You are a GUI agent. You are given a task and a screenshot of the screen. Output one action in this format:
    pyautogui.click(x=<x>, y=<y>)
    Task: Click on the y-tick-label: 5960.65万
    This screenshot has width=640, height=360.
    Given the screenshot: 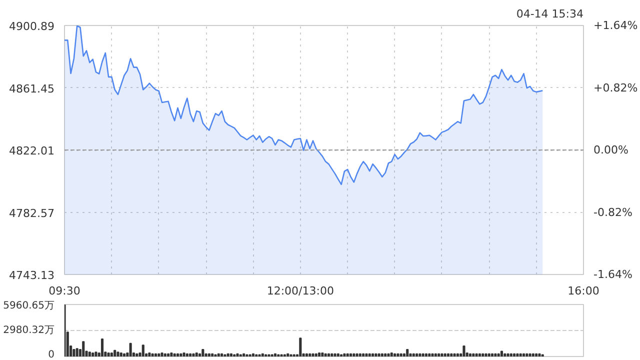 What is the action you would take?
    pyautogui.click(x=29, y=306)
    